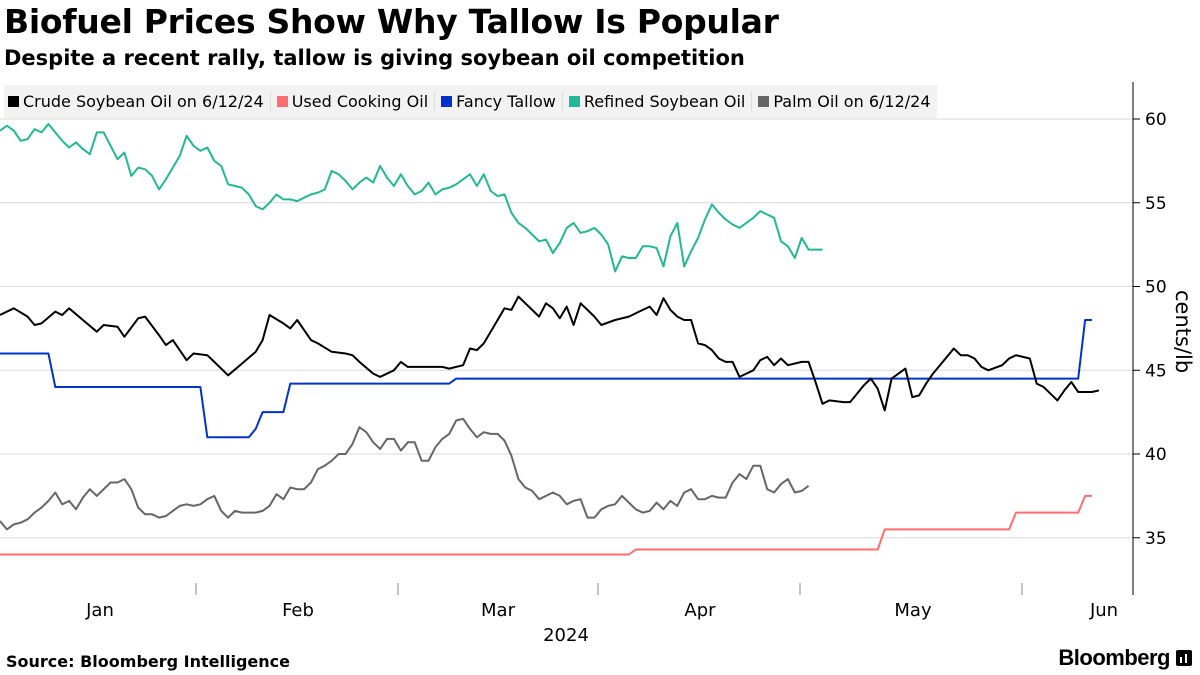 The height and width of the screenshot is (675, 1200). I want to click on legend-item-crude-soybean-oil: Crude Soybean Oil on 6/12/24, so click(136, 101).